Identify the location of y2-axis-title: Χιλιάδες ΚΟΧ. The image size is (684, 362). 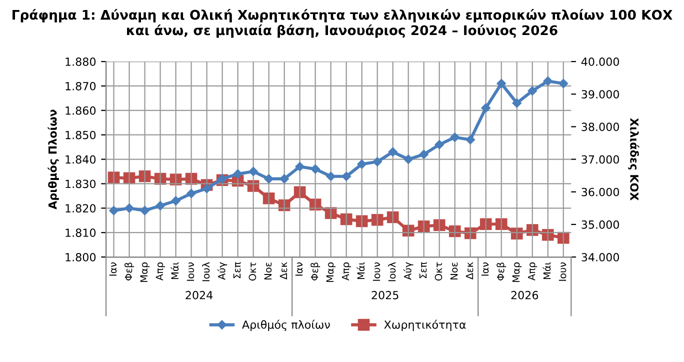
(634, 159).